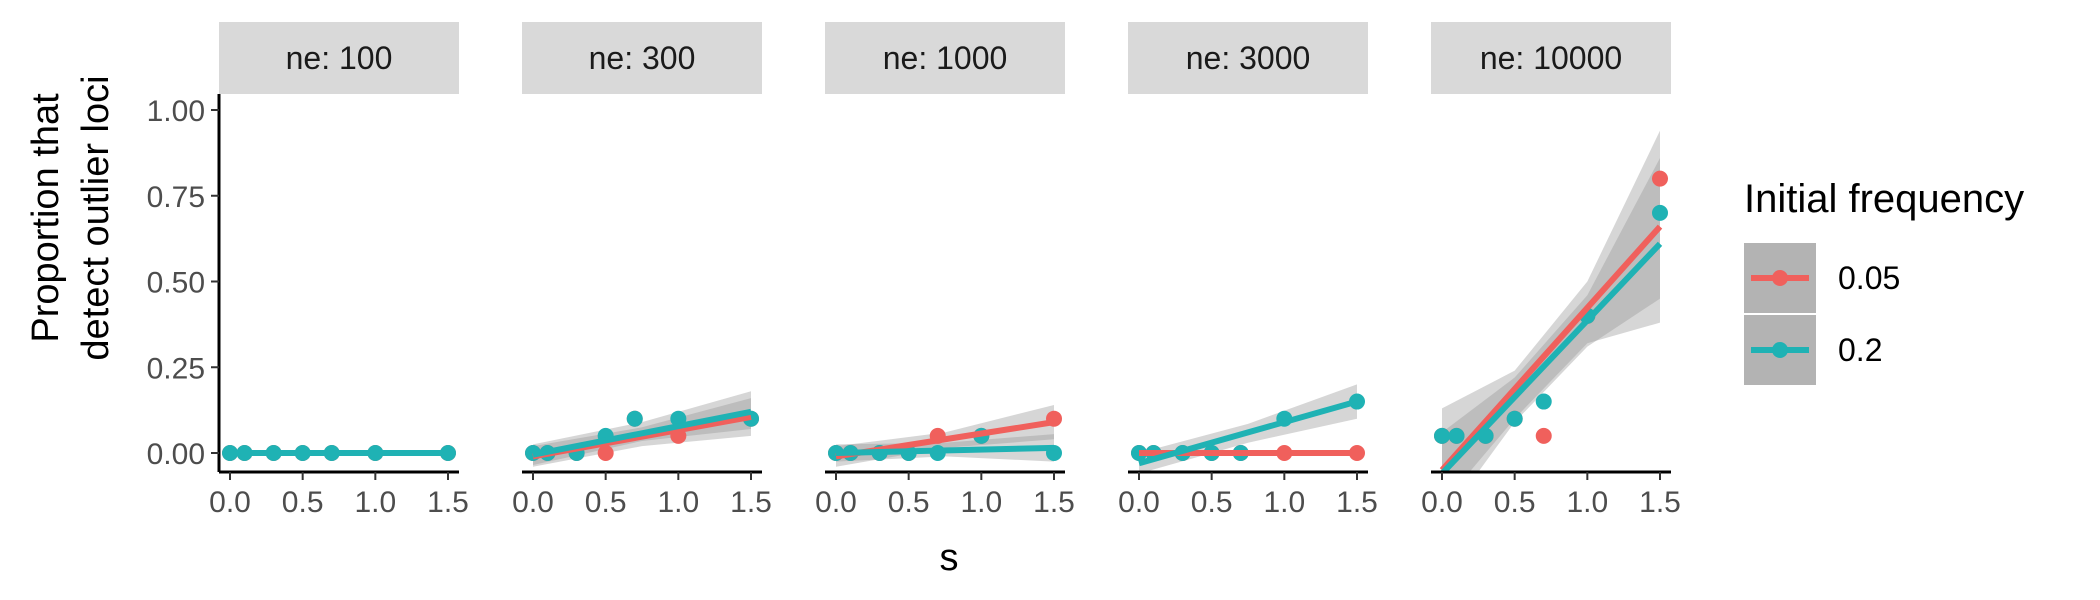  I want to click on x-axis-title: s, so click(949, 558).